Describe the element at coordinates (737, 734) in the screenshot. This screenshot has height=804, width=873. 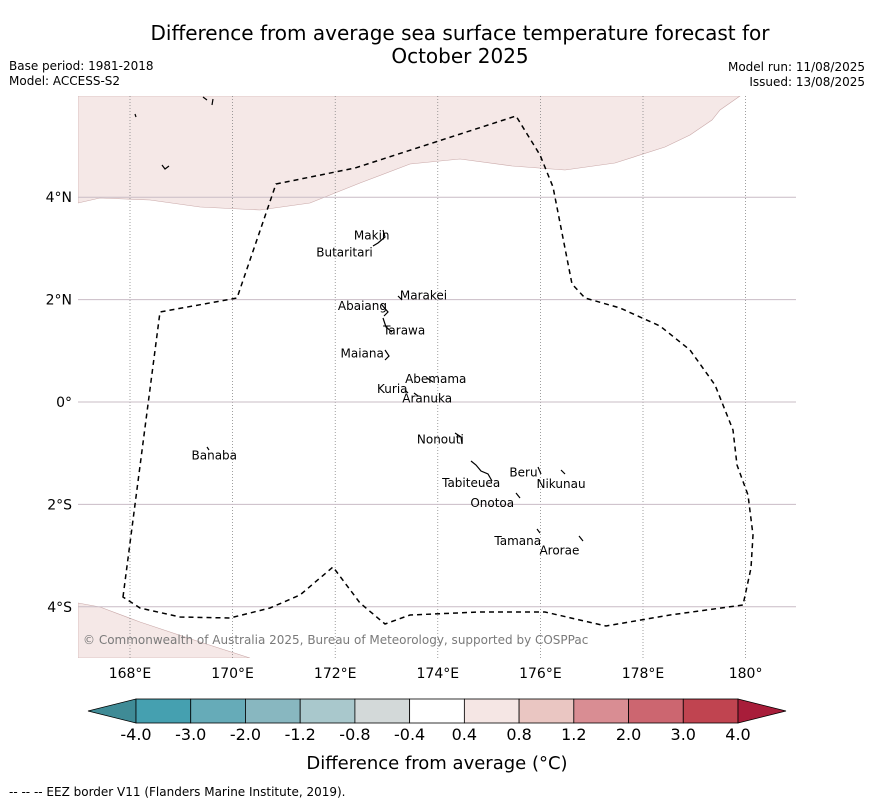
I see `colorbar-tick-label: 4.0` at that location.